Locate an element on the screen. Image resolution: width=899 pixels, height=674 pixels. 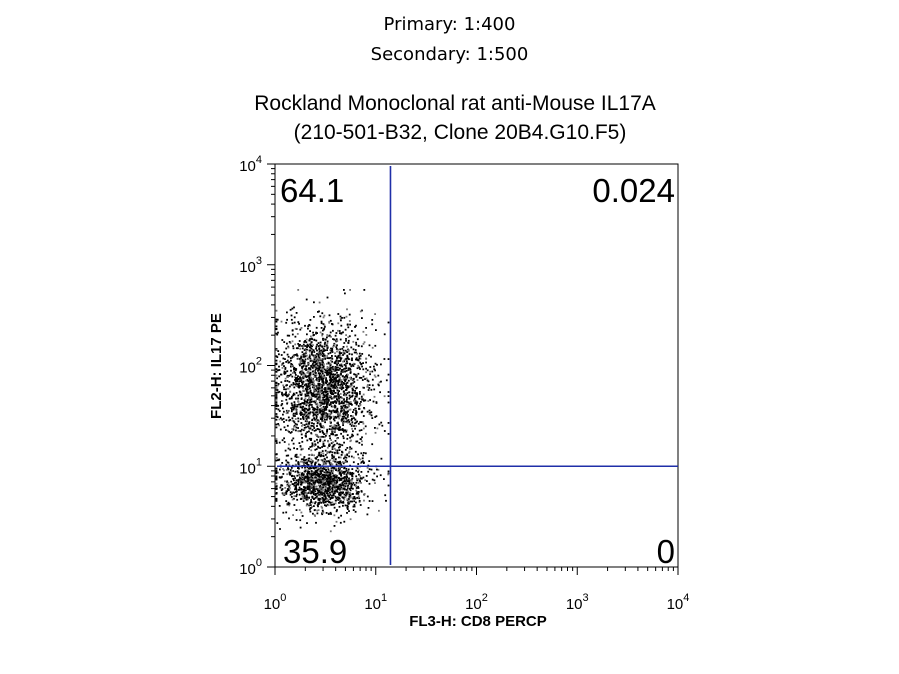
x-tick-label: 102 is located at coordinates (476, 602).